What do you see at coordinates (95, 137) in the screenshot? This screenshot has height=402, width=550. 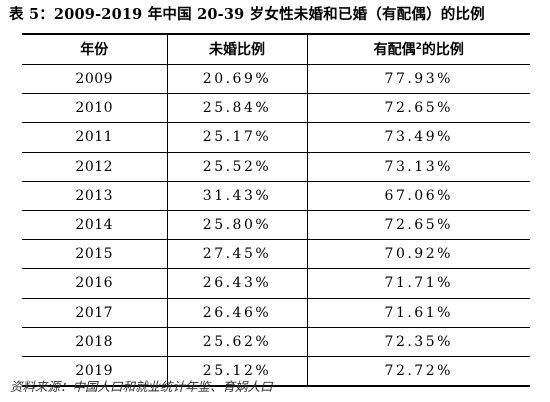 I see `year-cell: 2011` at bounding box center [95, 137].